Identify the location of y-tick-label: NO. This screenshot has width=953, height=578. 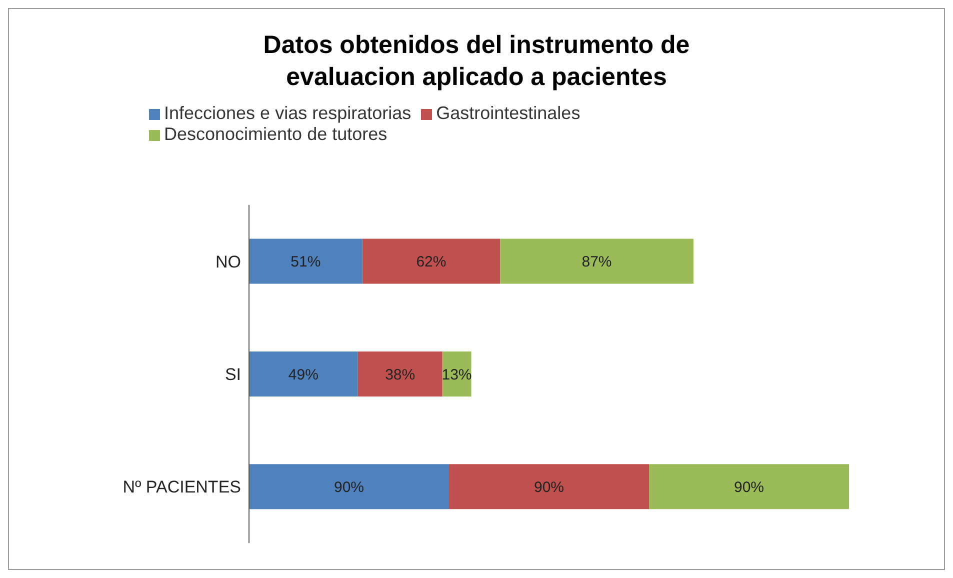
(228, 262).